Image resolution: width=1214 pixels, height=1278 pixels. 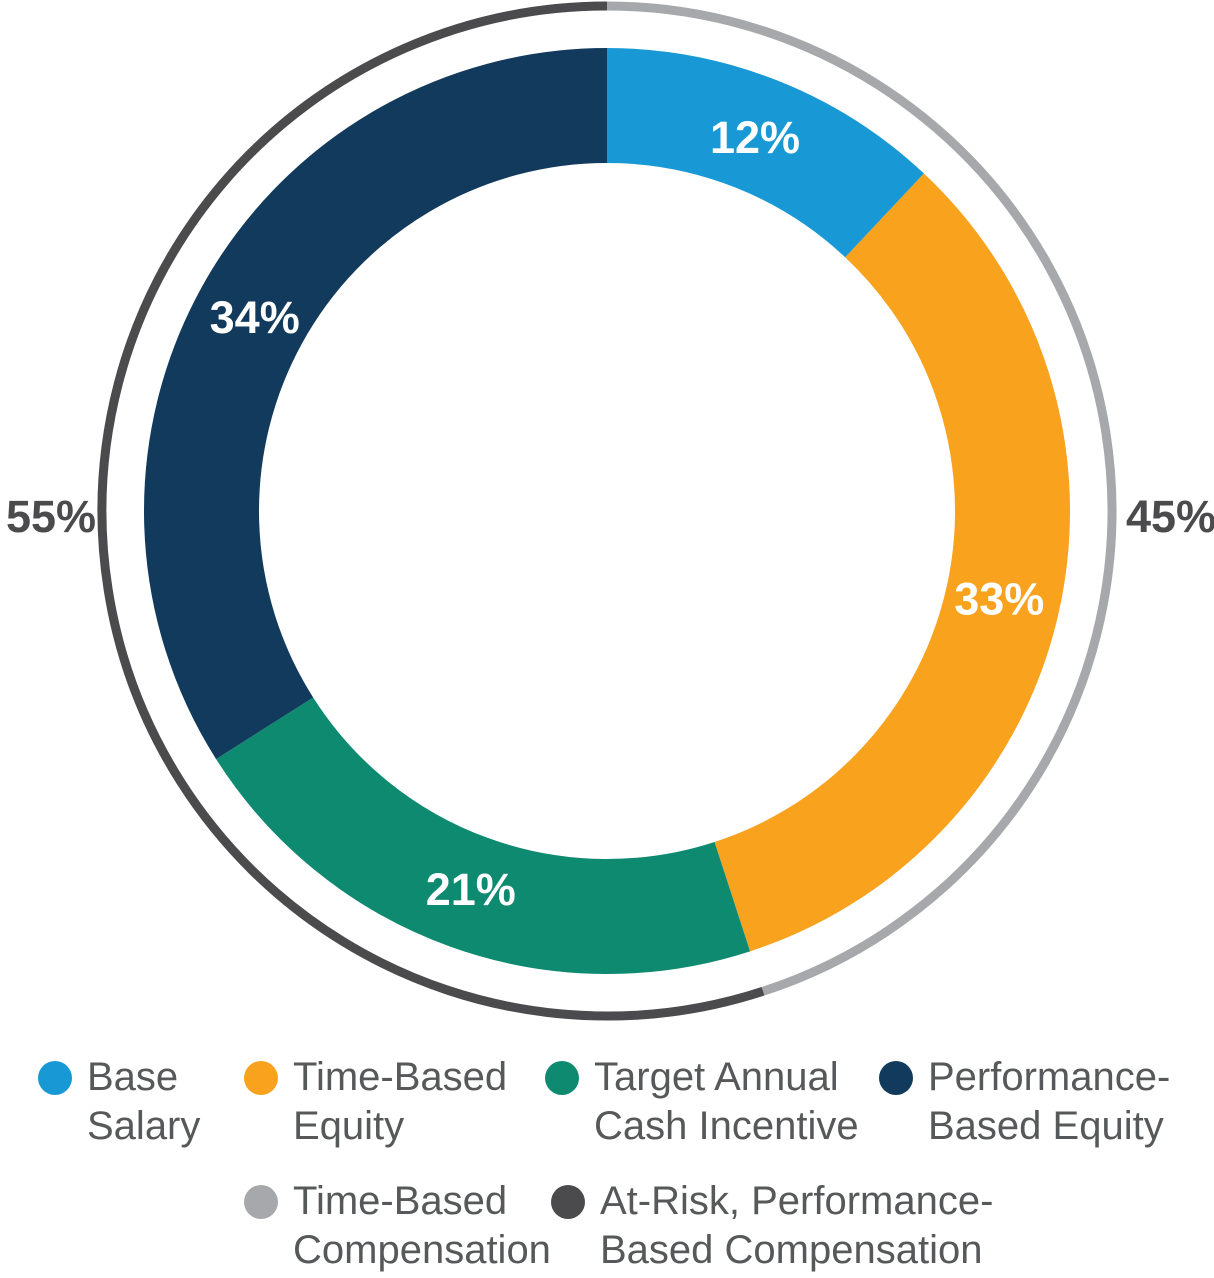 What do you see at coordinates (255, 317) in the screenshot?
I see `segment-value-label-performance-based-equity: 34%` at bounding box center [255, 317].